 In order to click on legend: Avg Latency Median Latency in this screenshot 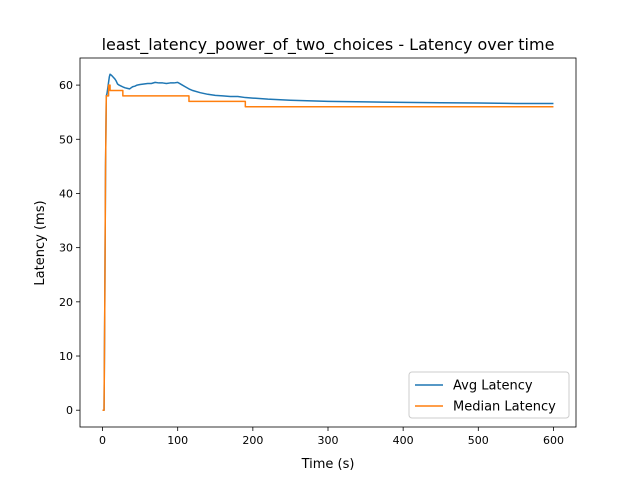, I will do `click(489, 395)`.